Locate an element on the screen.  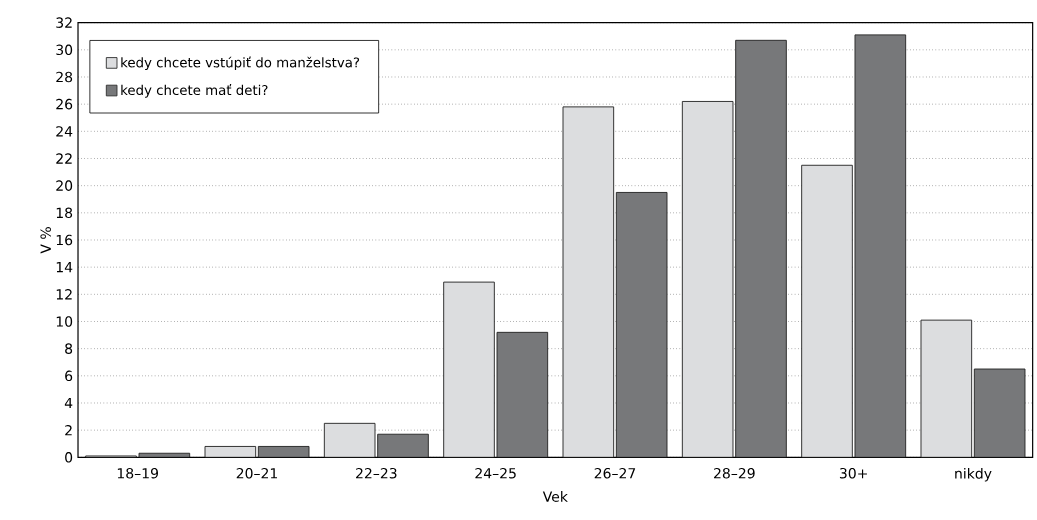
x-tick-label: 22–23 is located at coordinates (376, 473).